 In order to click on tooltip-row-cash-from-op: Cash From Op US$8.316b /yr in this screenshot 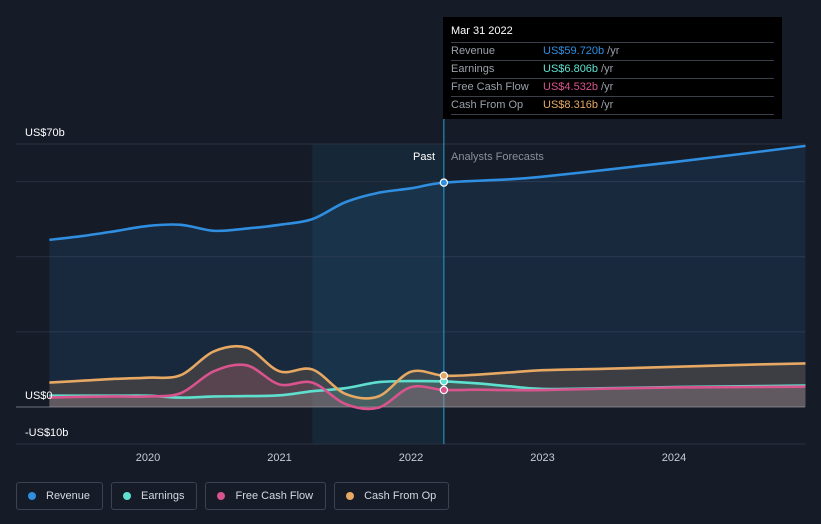, I will do `click(612, 105)`.